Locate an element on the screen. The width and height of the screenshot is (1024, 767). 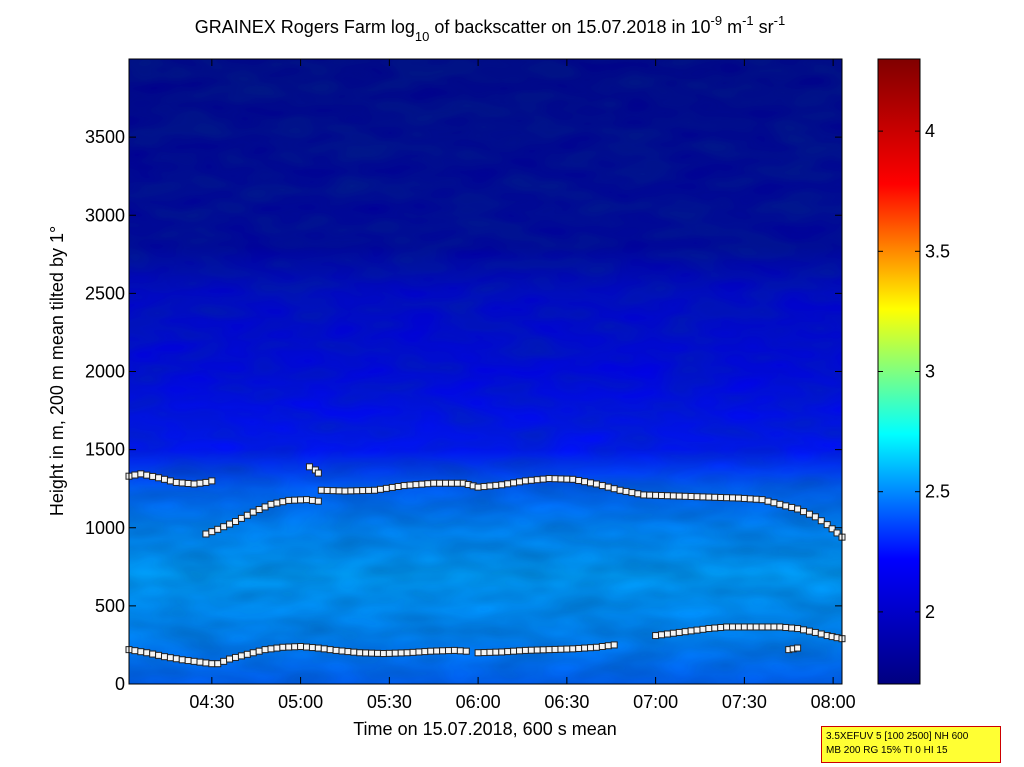
y-tick-label: 500 is located at coordinates (110, 606).